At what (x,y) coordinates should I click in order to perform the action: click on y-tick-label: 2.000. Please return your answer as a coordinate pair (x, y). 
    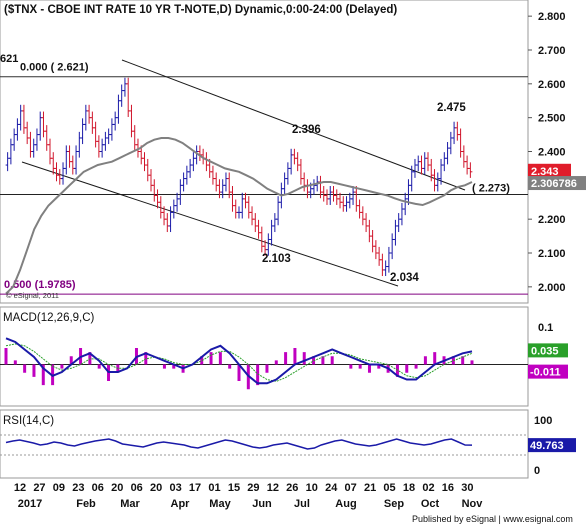
    Looking at the image, I should click on (552, 288).